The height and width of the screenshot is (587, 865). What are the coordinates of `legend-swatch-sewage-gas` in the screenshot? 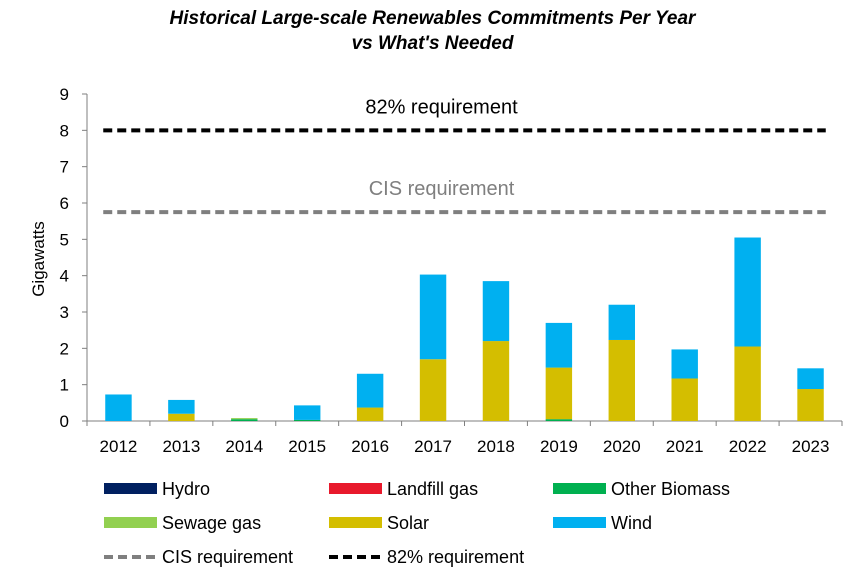 It's located at (130, 522).